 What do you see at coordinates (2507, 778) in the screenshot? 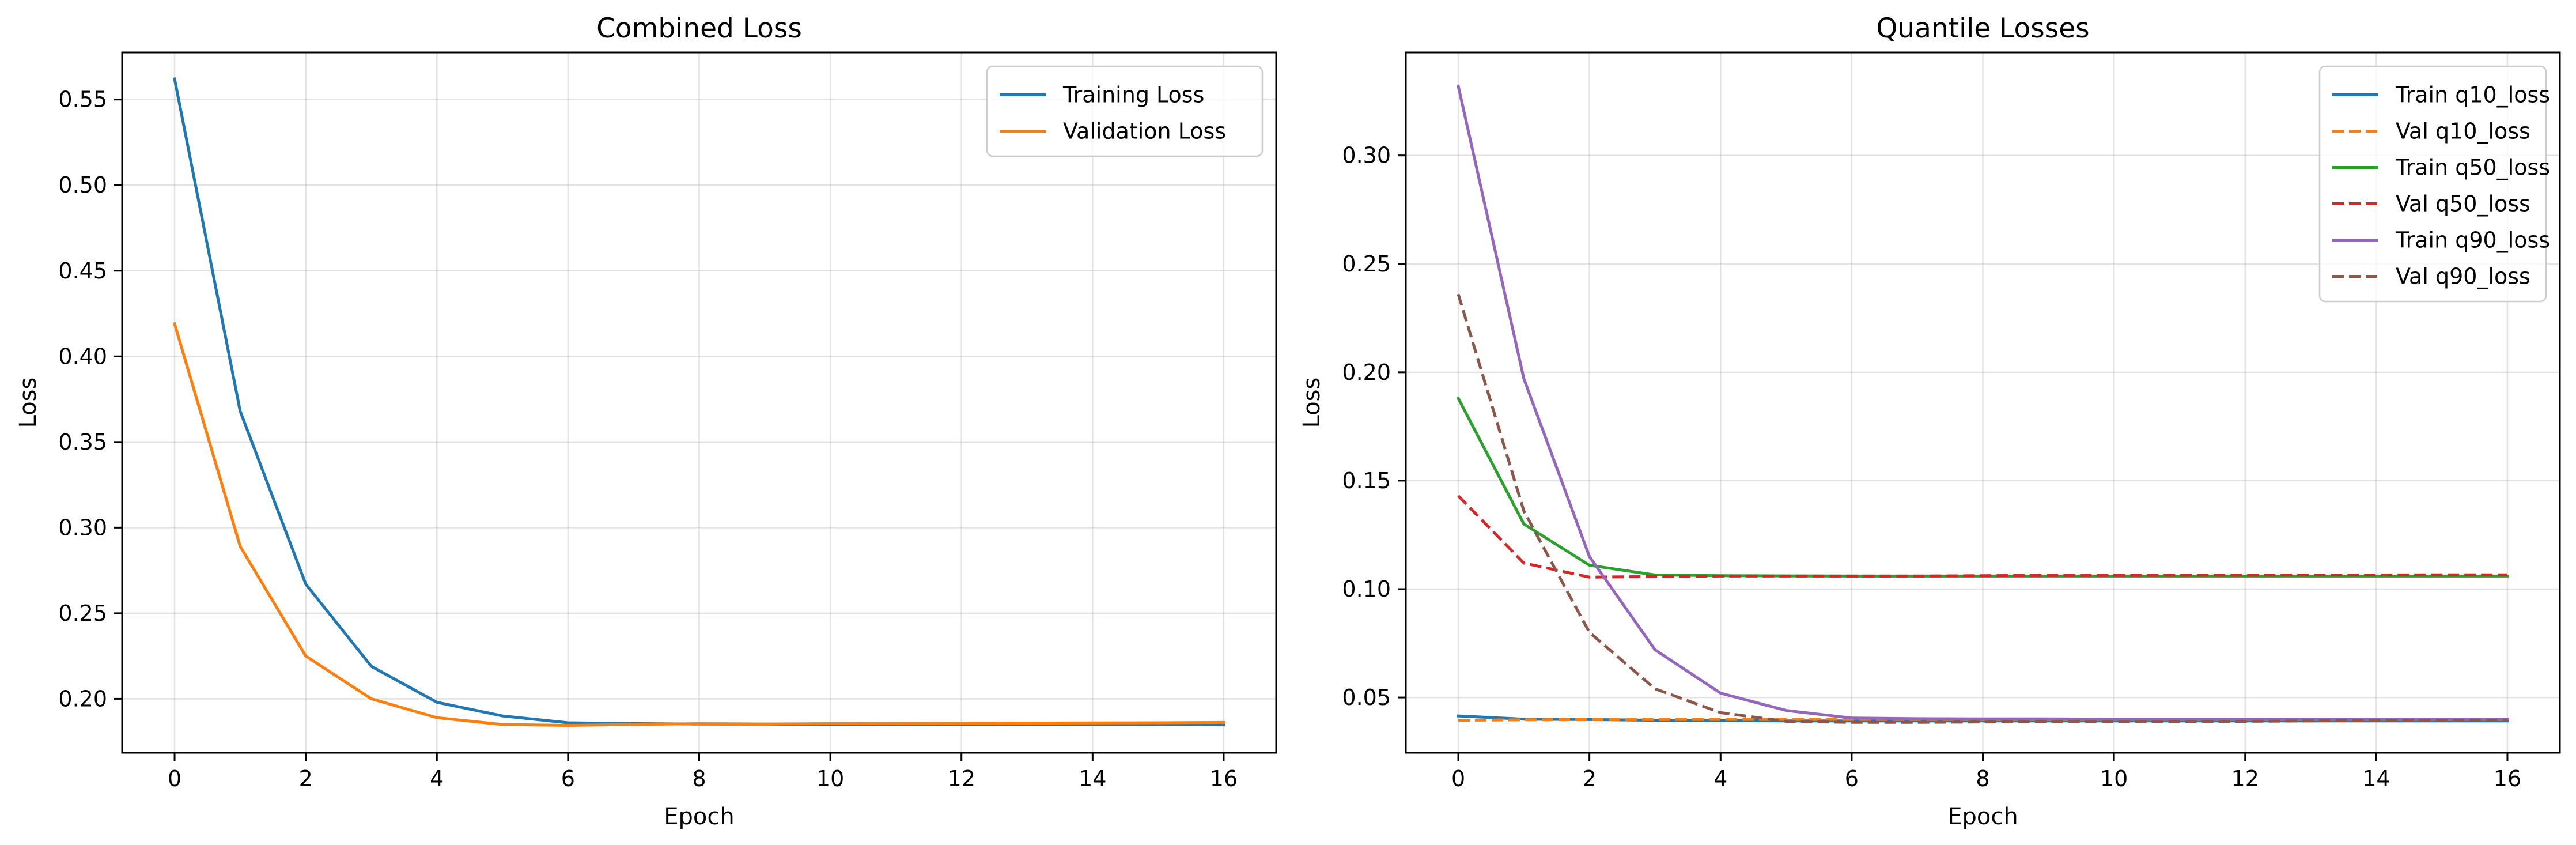
I see `chart1-x-tick-label: 16` at bounding box center [2507, 778].